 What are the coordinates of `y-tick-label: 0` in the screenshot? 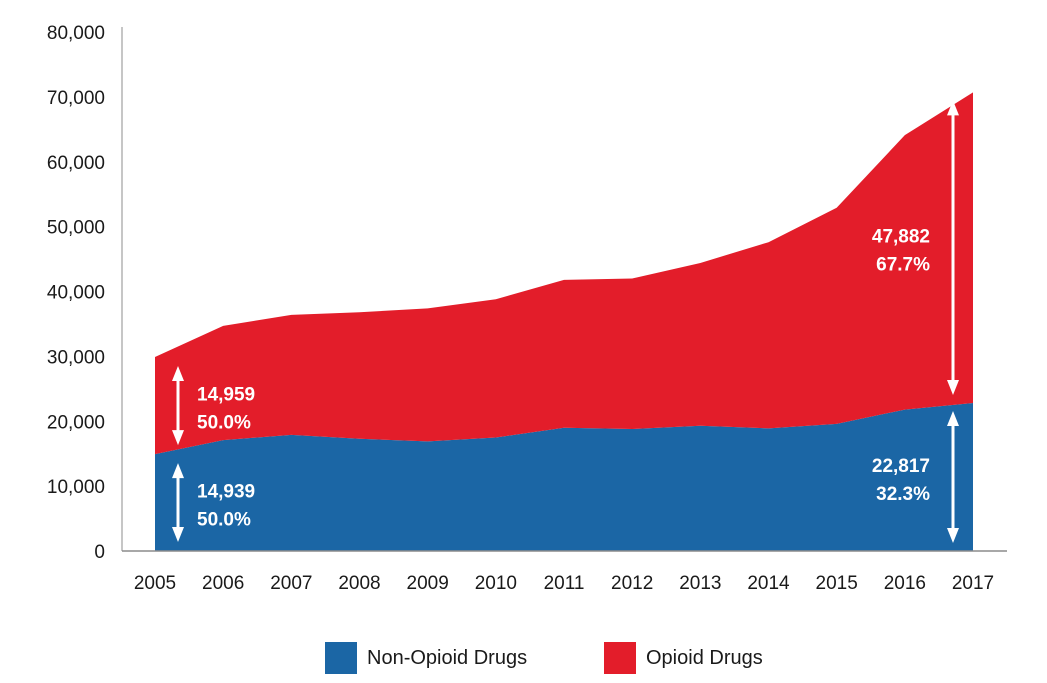 It's located at (99, 552).